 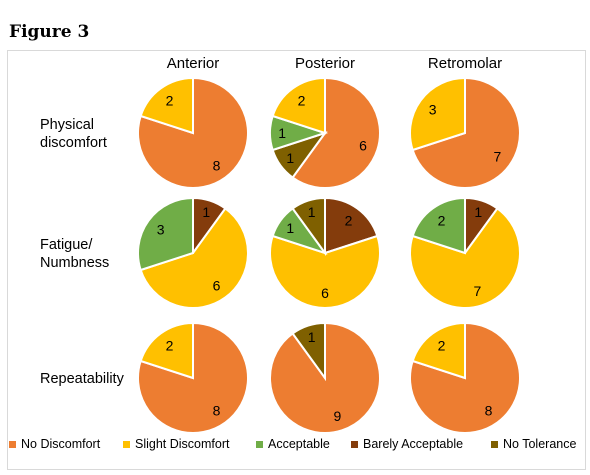 What do you see at coordinates (325, 293) in the screenshot?
I see `data-label-fatigue-numbness-posterior-slight-discomfort: 6` at bounding box center [325, 293].